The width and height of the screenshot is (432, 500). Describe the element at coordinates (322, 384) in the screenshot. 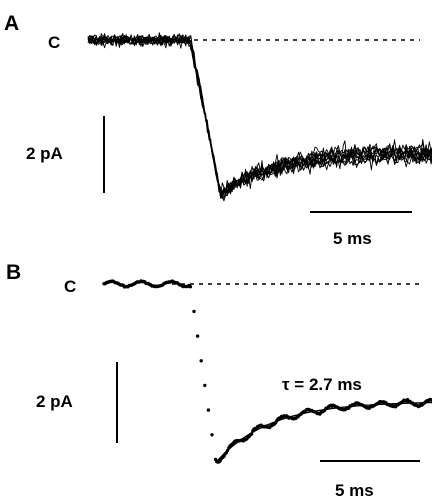

I see `panel-b-tau-annotation: τ = 2.7 ms` at that location.